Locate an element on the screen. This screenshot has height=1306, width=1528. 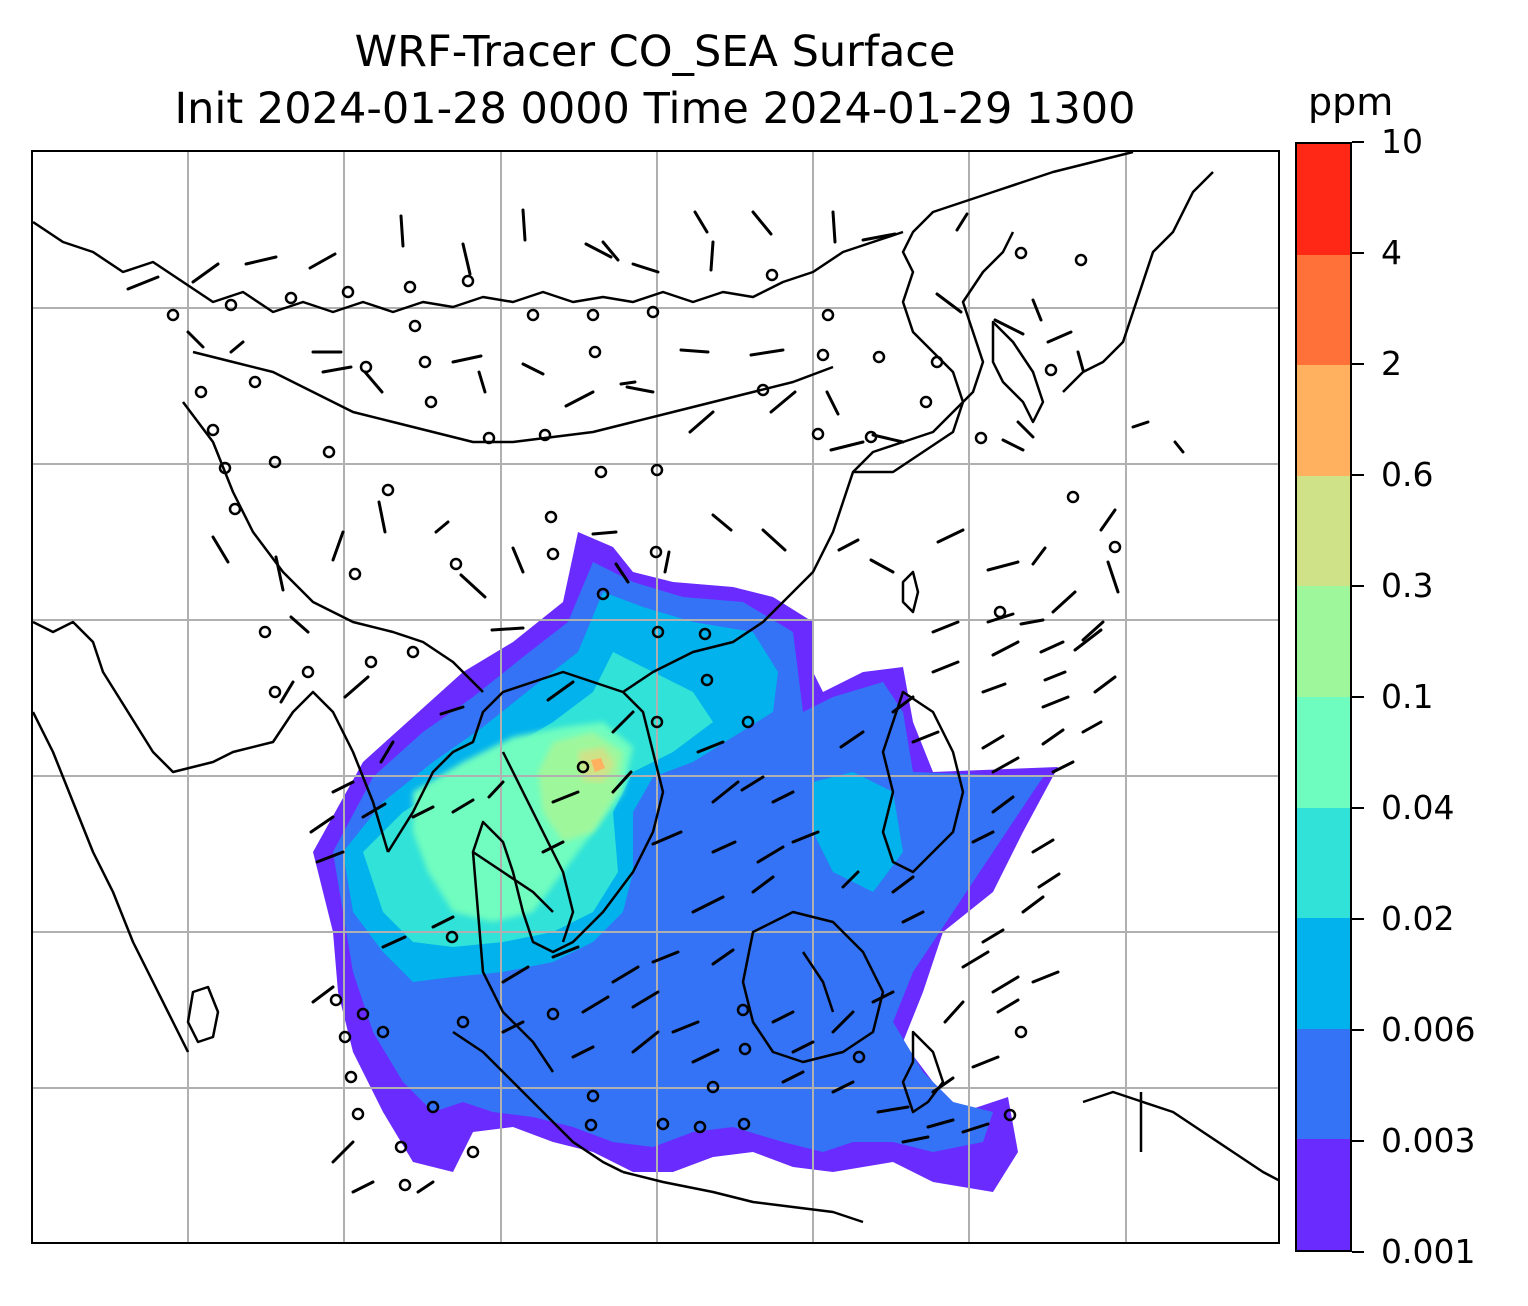
coast-borneo is located at coordinates (813, 987).